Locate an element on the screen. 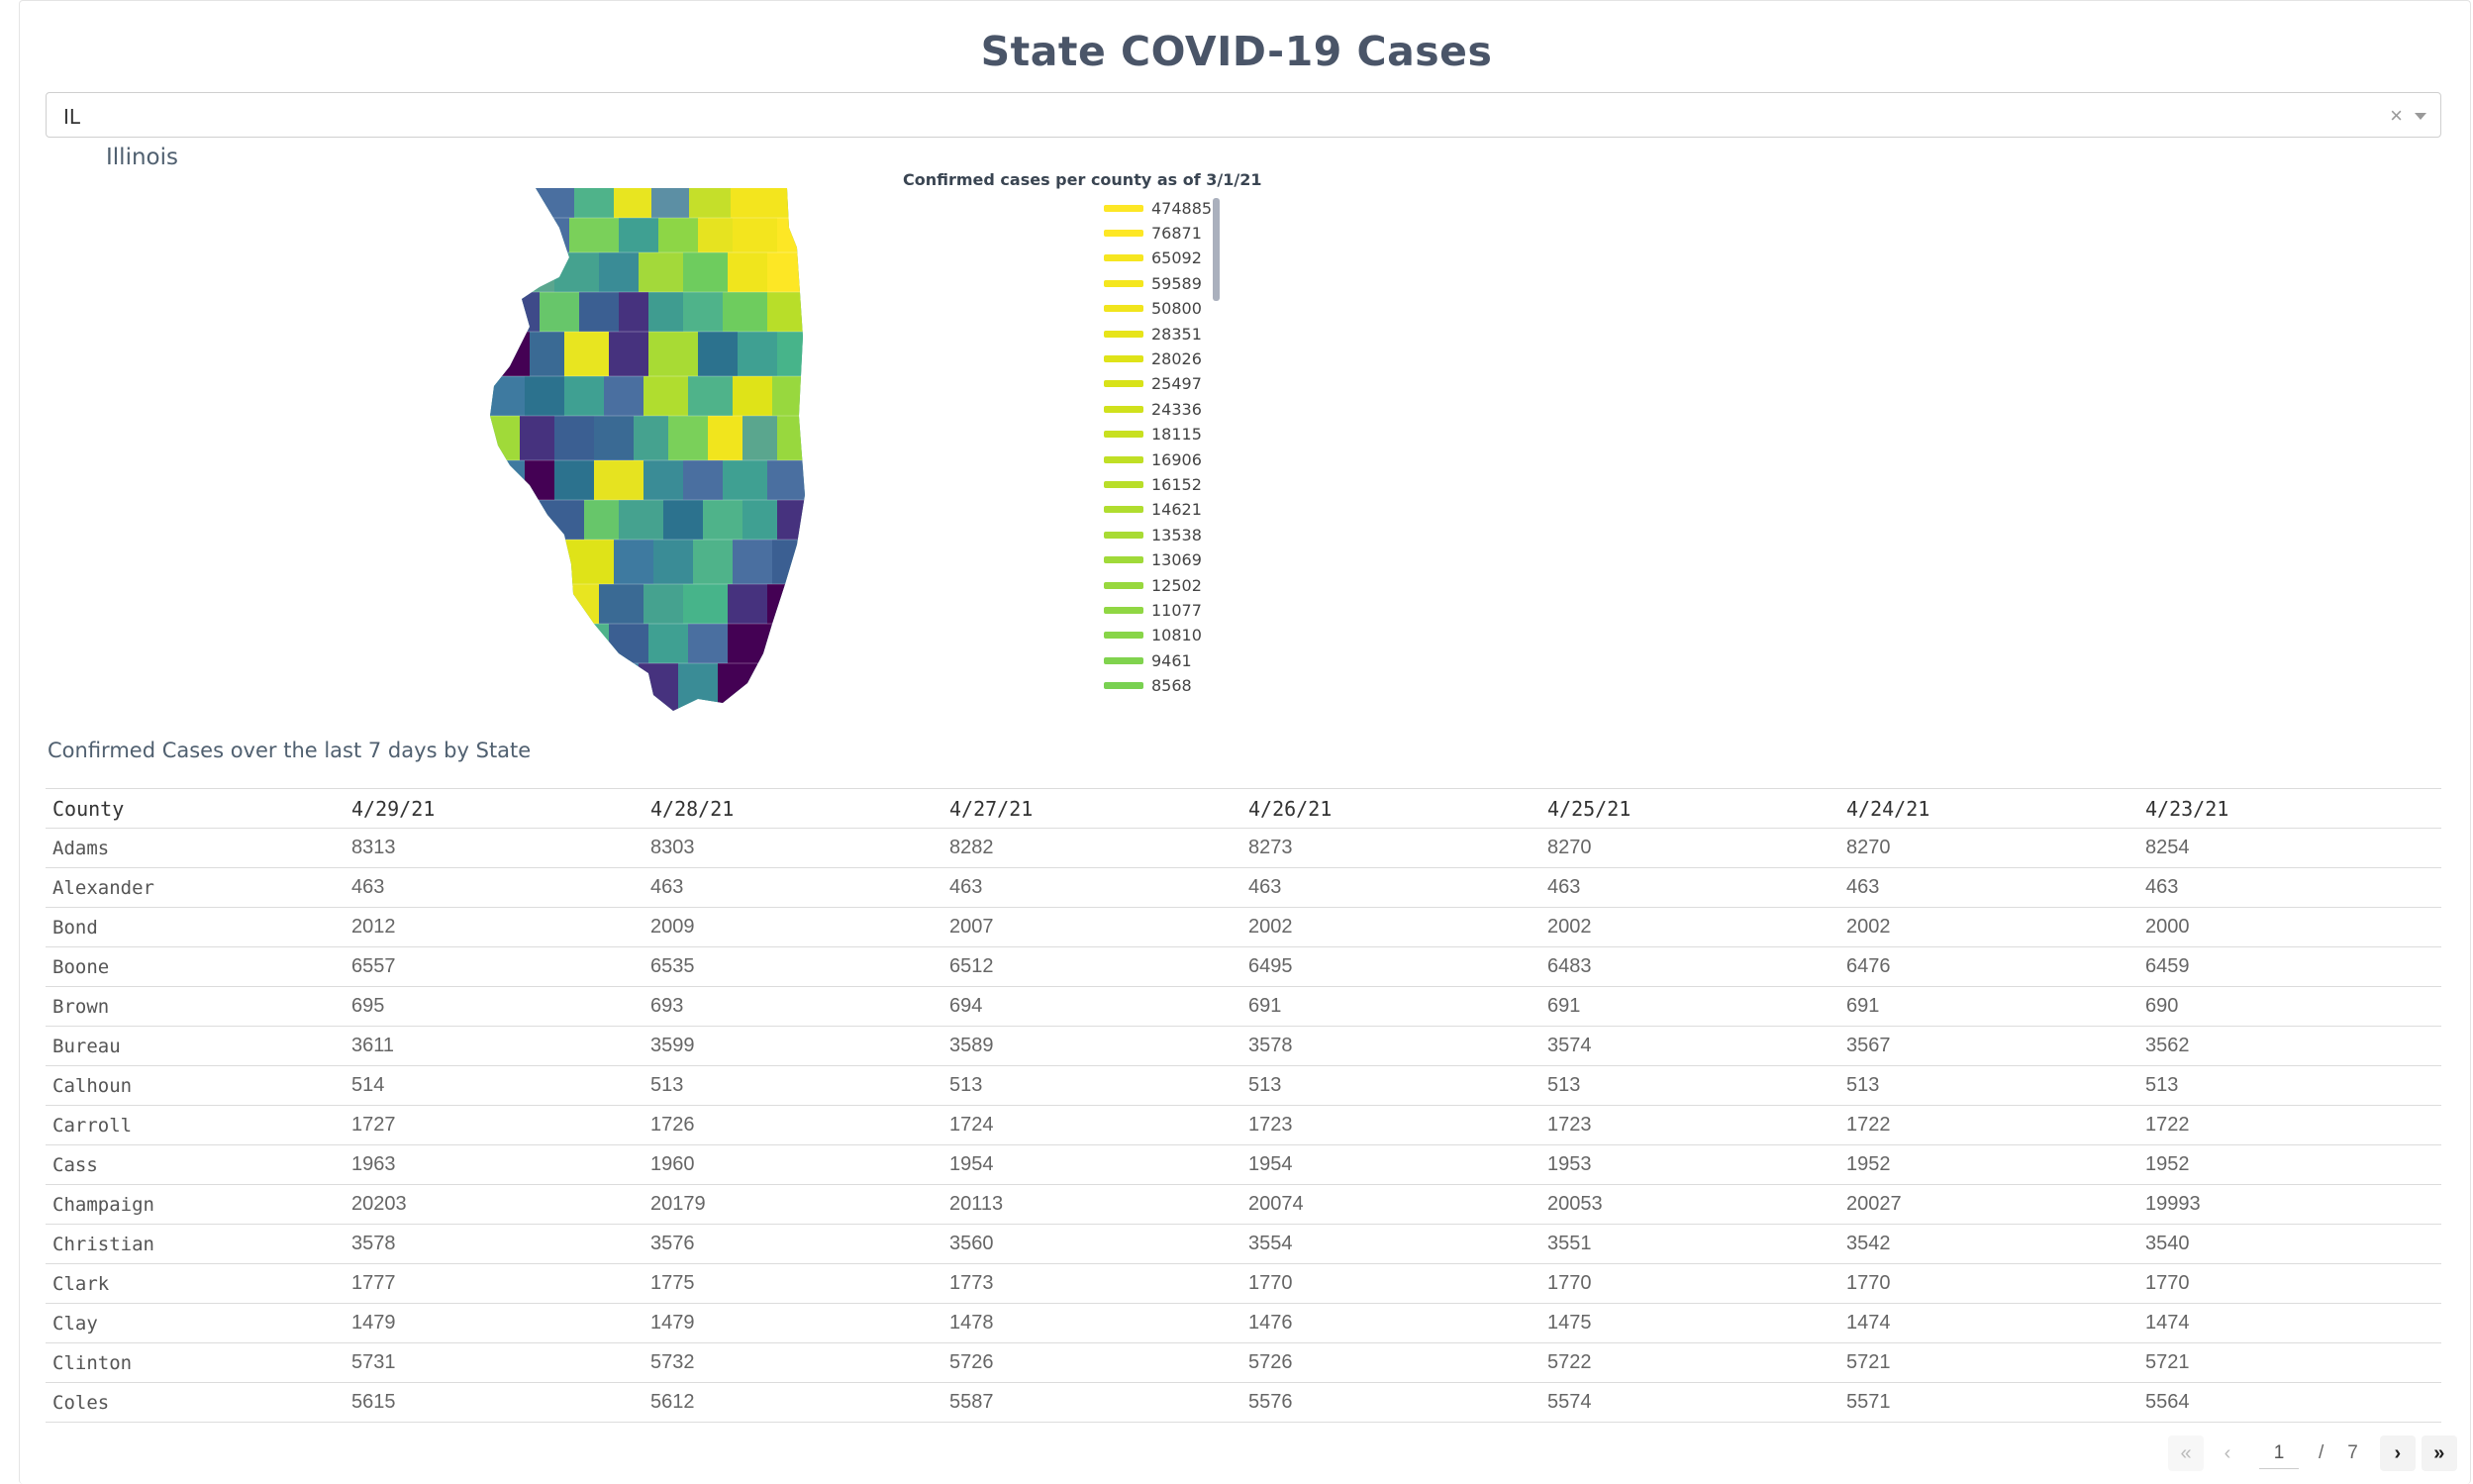 The image size is (2473, 1484). legend-item: 25497 is located at coordinates (1153, 384).